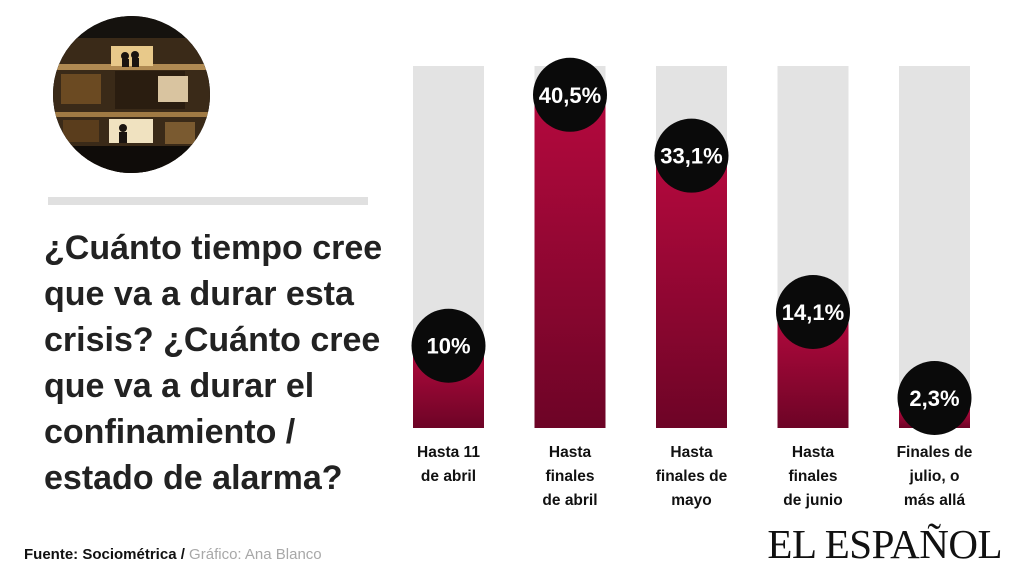 The width and height of the screenshot is (1024, 576). What do you see at coordinates (448, 452) in the screenshot?
I see `category-label: Hasta 11` at bounding box center [448, 452].